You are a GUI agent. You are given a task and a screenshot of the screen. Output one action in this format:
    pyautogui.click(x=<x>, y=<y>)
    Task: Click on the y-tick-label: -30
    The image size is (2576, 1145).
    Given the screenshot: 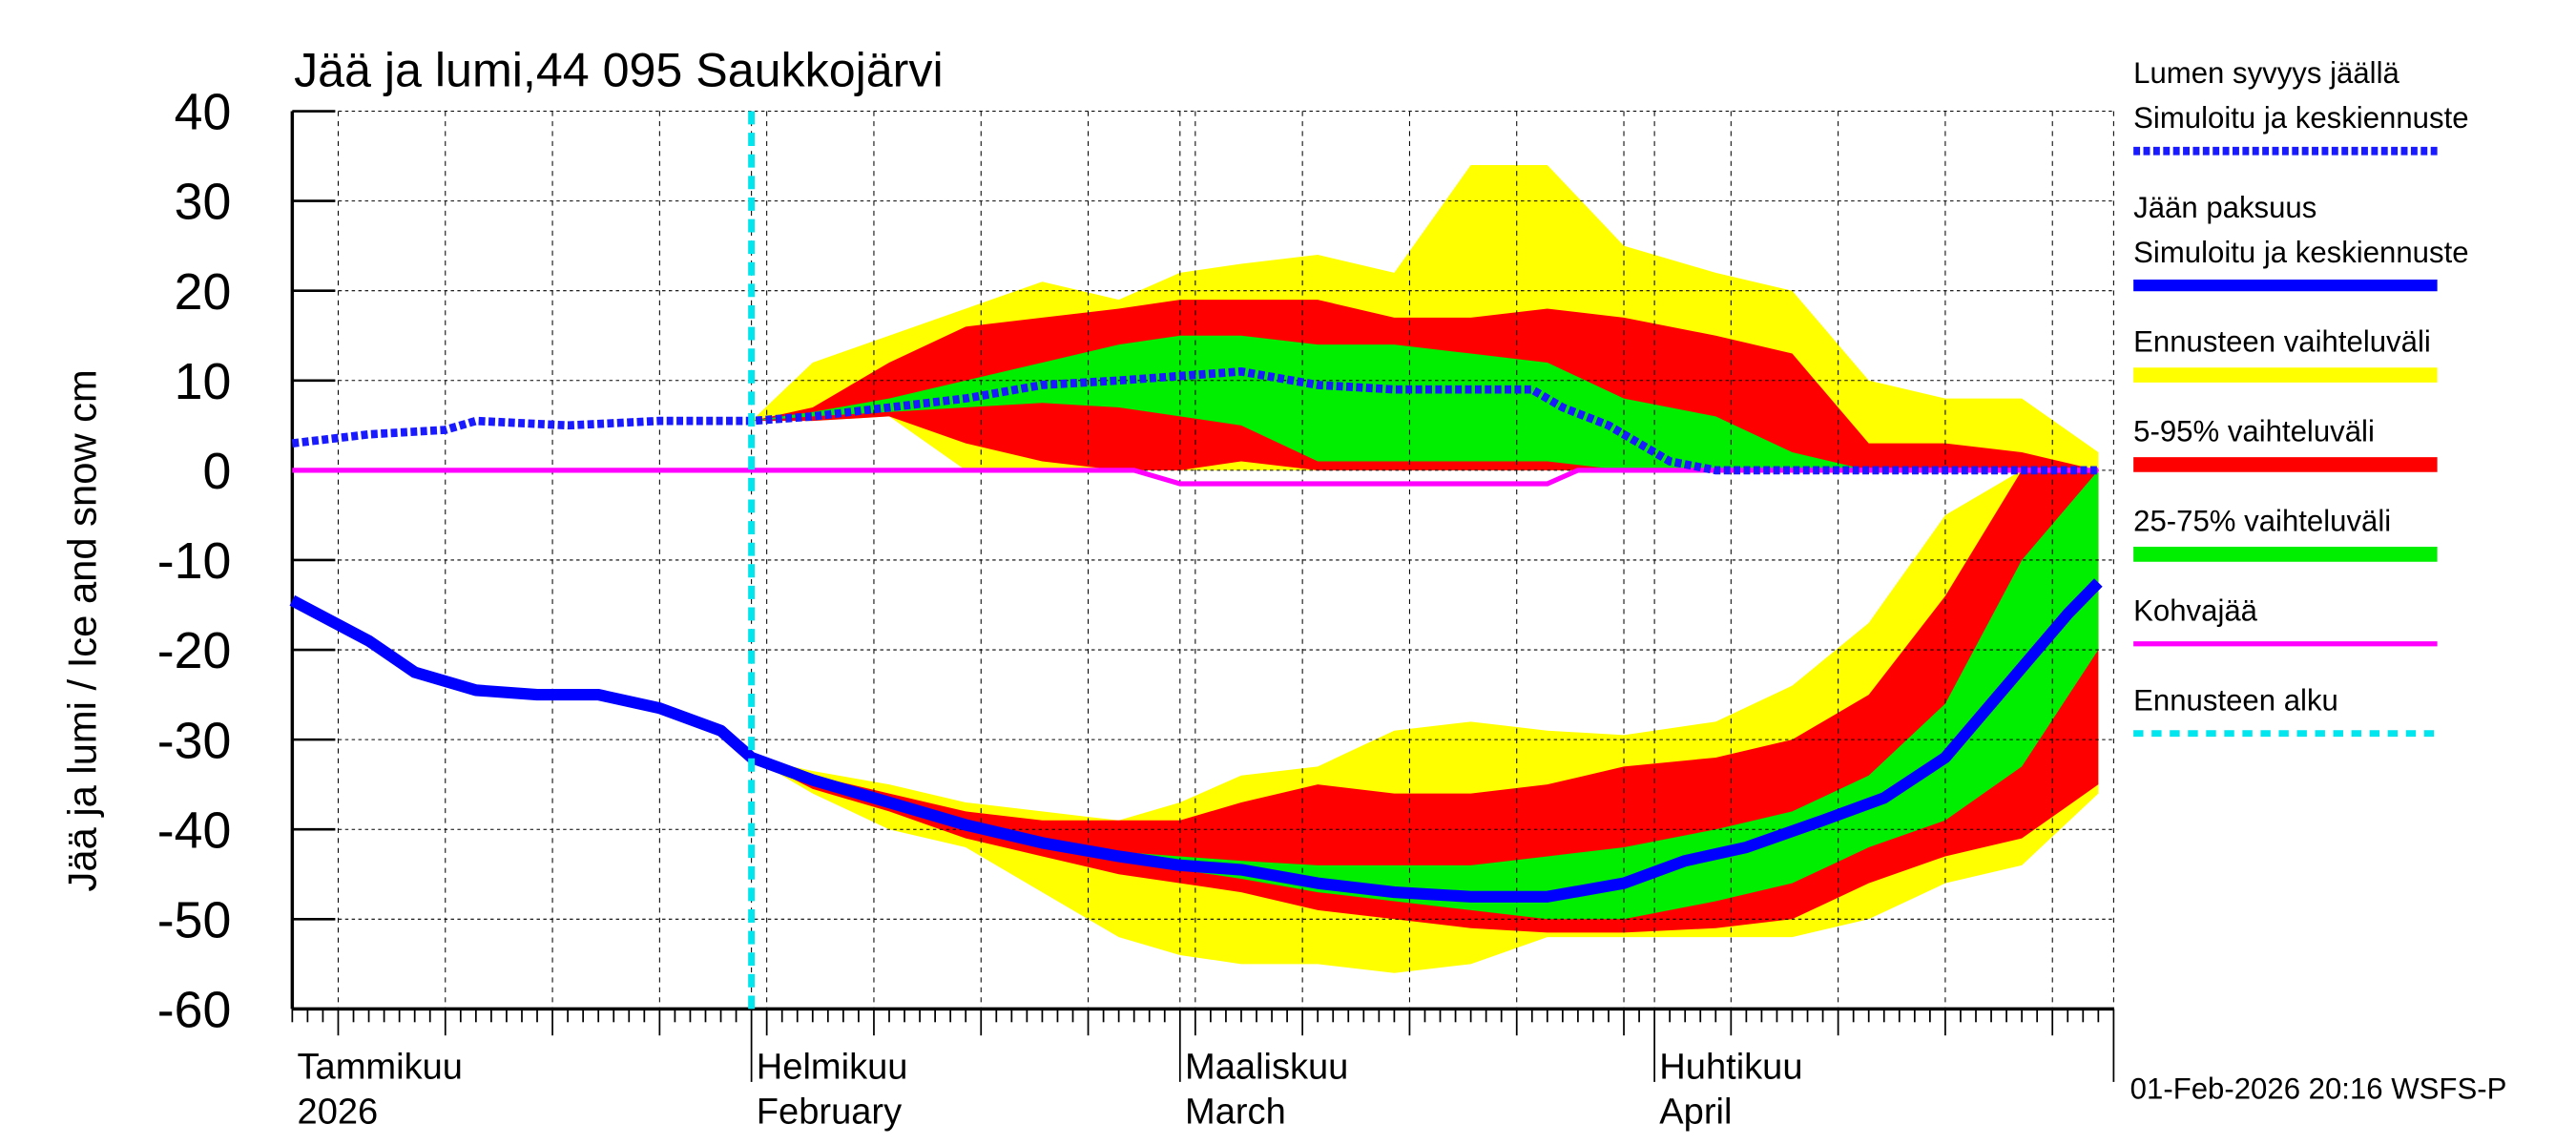 What is the action you would take?
    pyautogui.click(x=194, y=741)
    